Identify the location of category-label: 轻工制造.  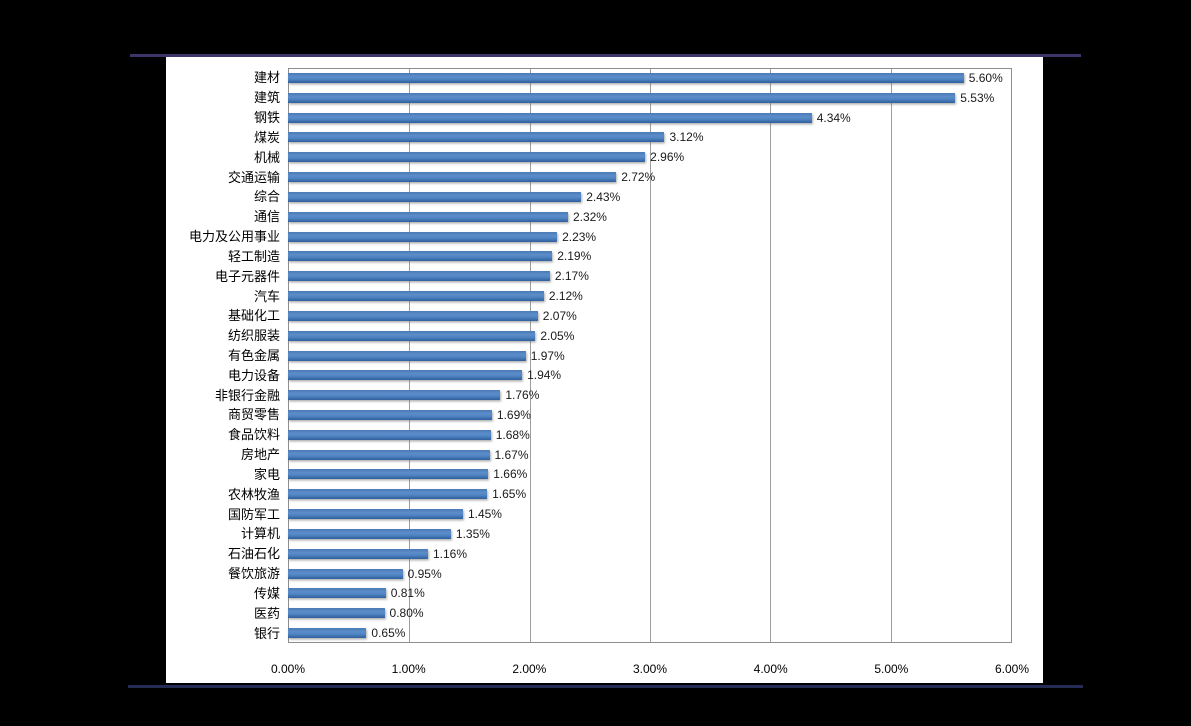
(253, 256).